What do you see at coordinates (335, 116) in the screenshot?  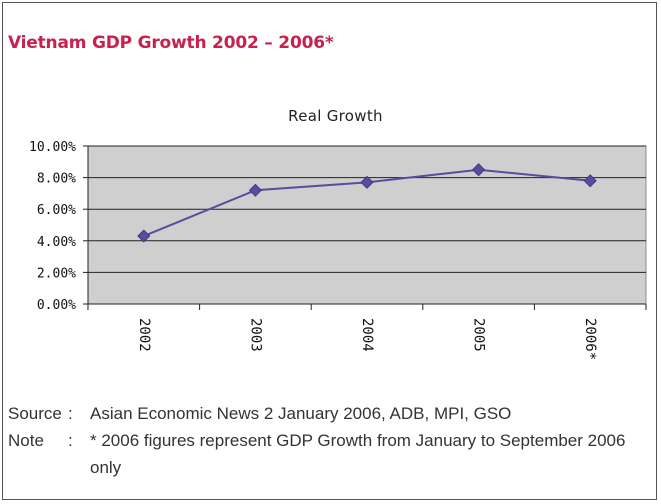 I see `chart-title: Real Growth` at bounding box center [335, 116].